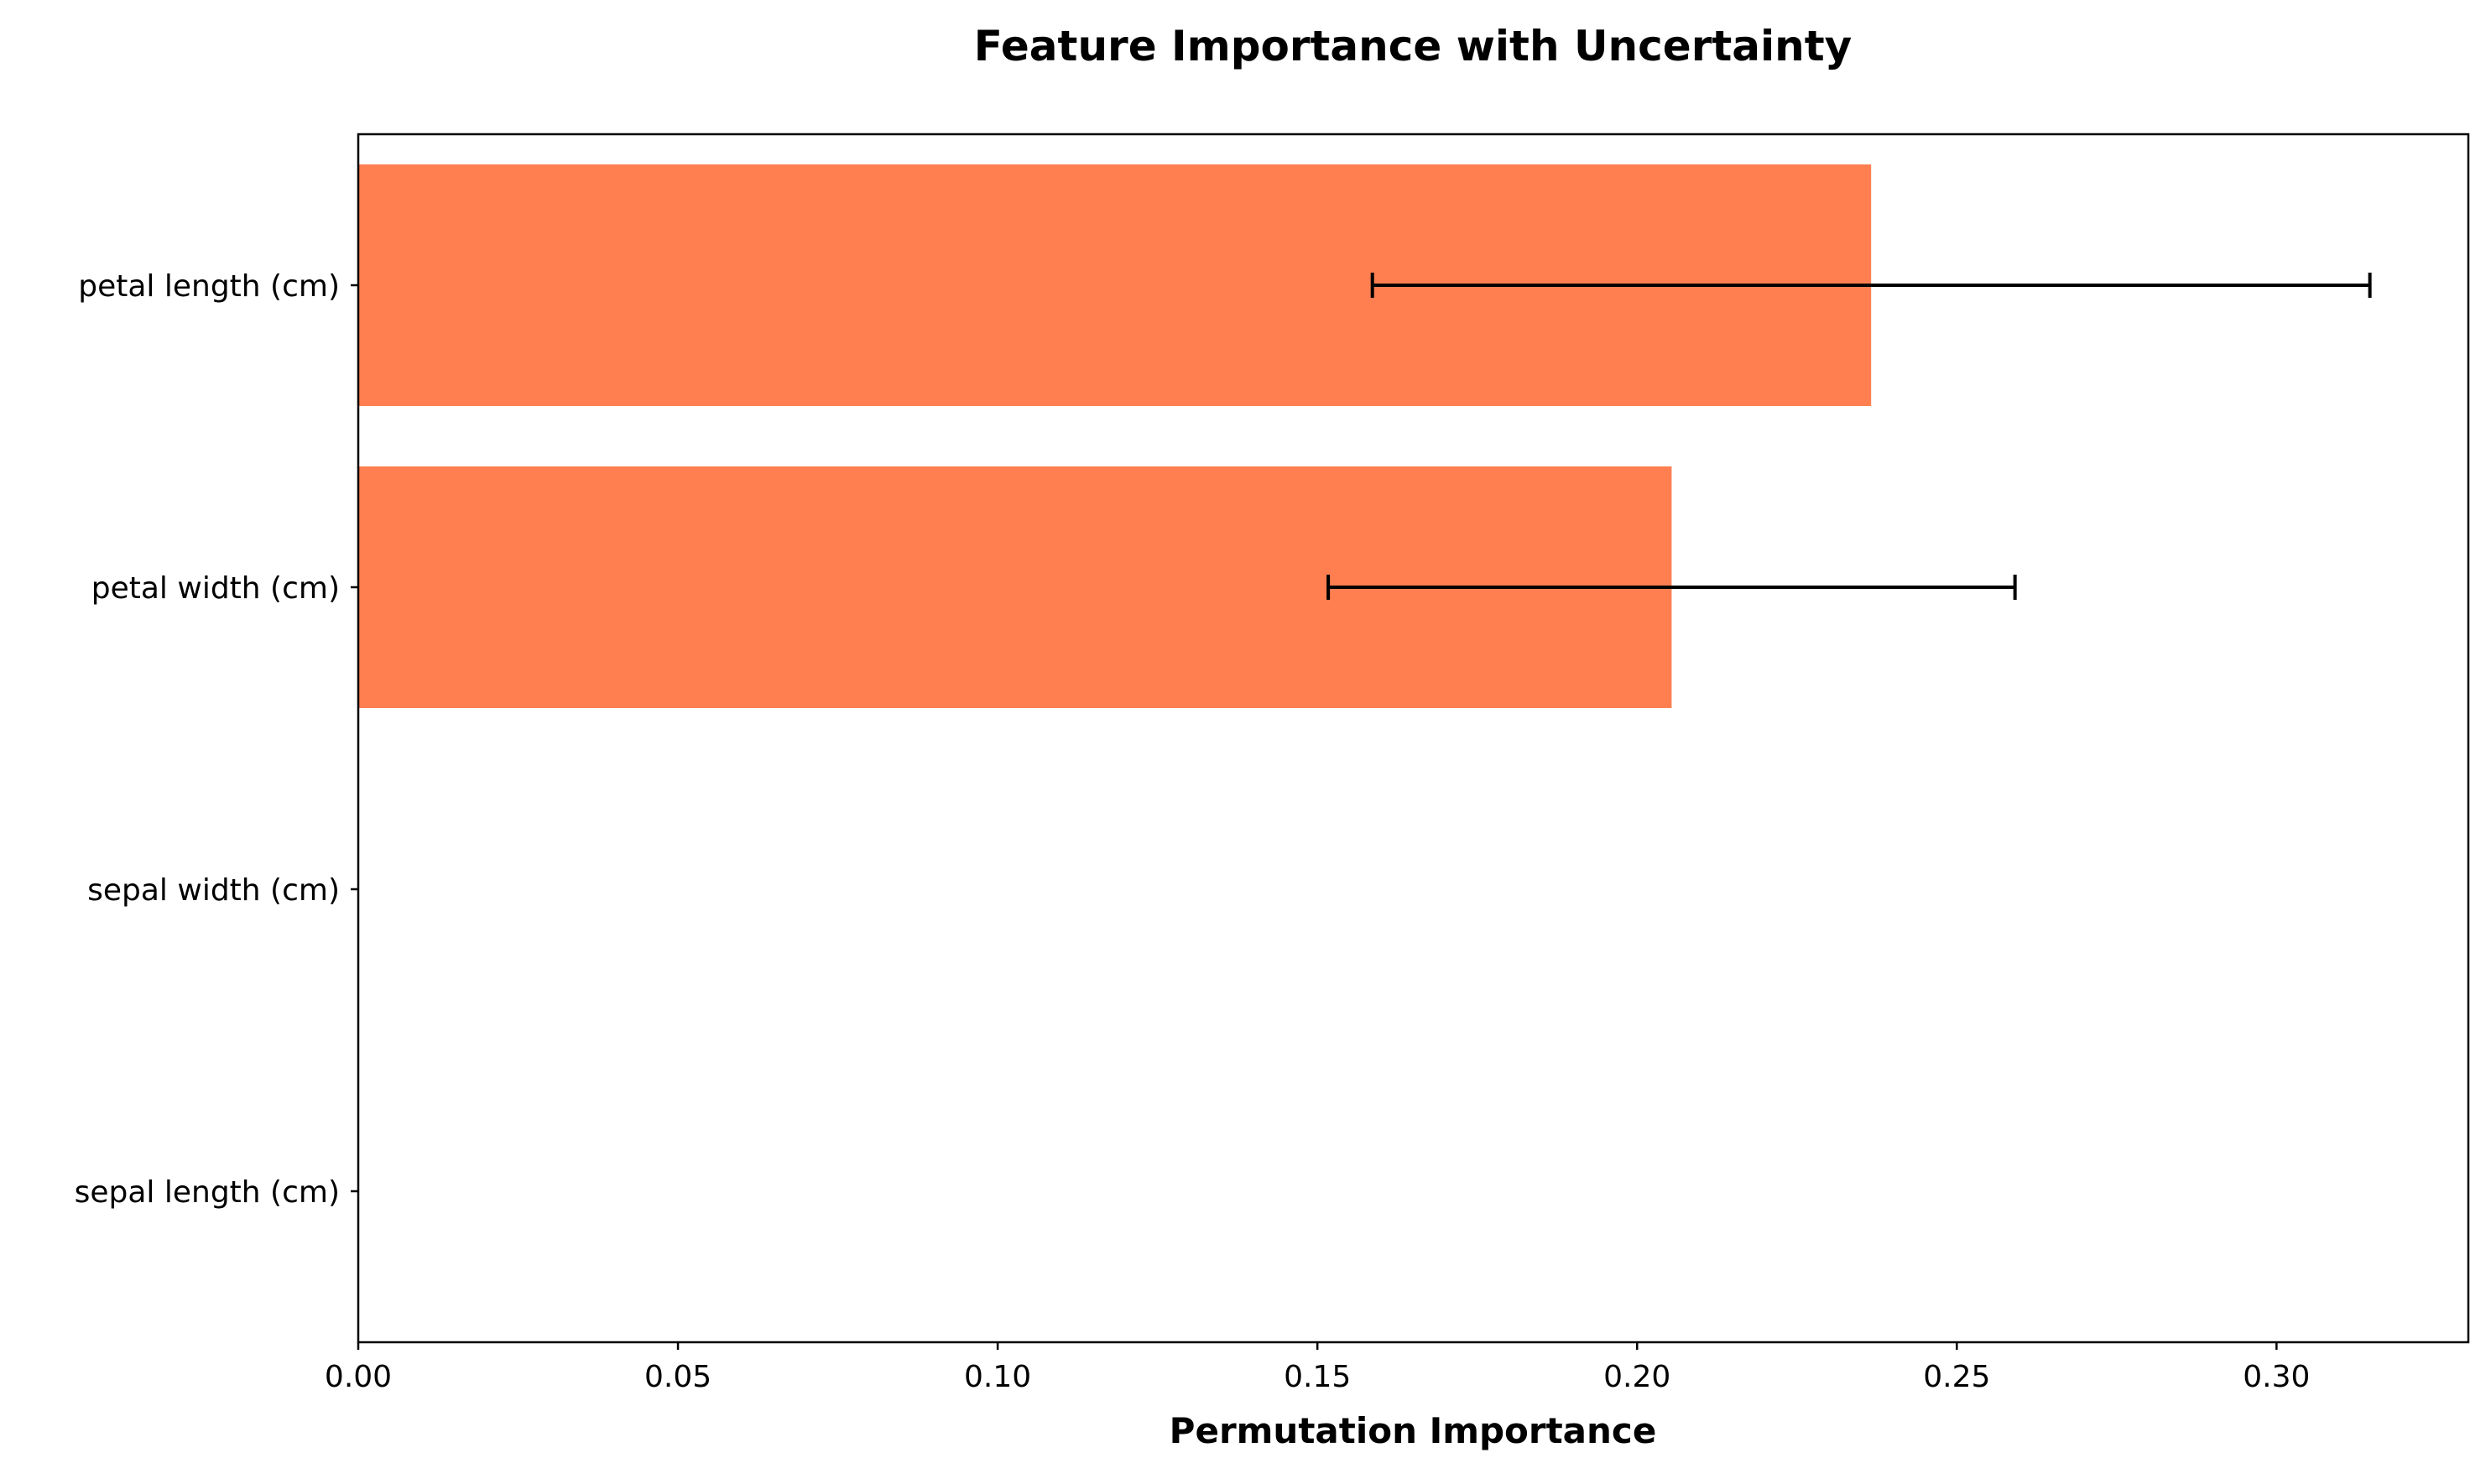 Image resolution: width=2491 pixels, height=1484 pixels. What do you see at coordinates (209, 286) in the screenshot?
I see `y-tick-label: petal length (cm)` at bounding box center [209, 286].